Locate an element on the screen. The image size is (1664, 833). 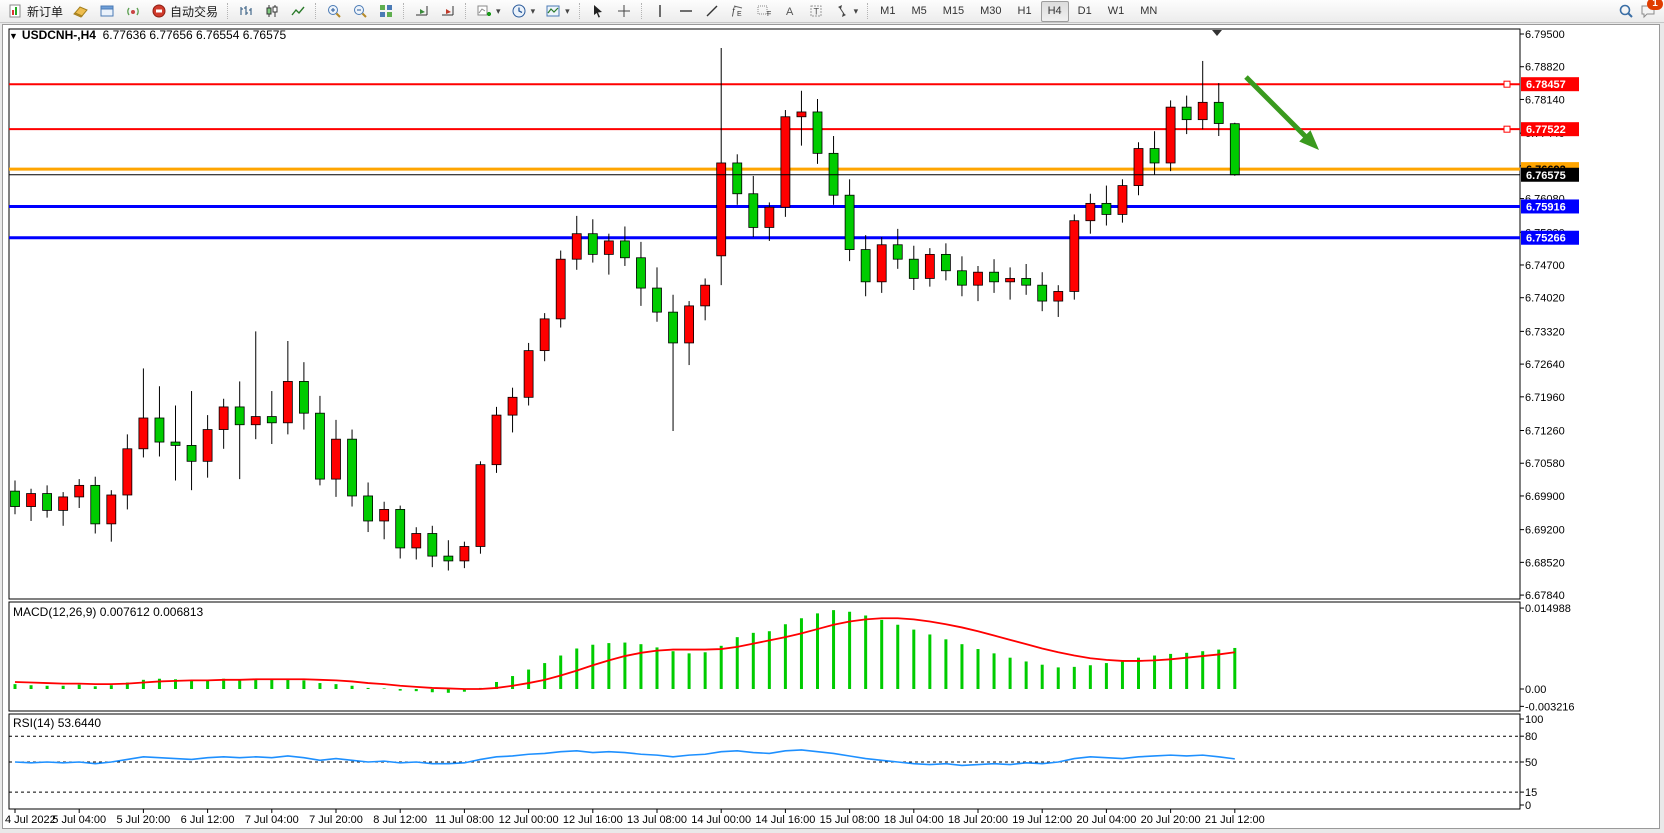
crosshair-button is located at coordinates (624, 11).